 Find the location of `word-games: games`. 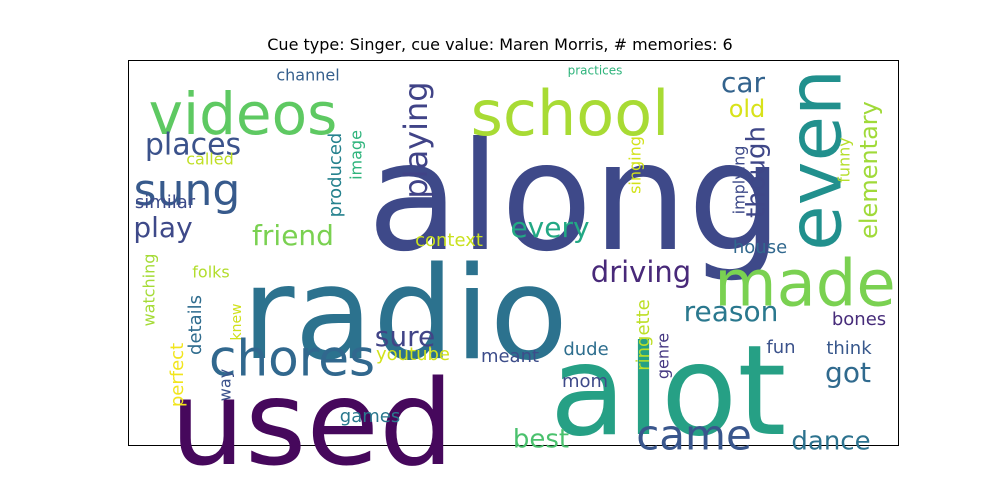

word-games: games is located at coordinates (370, 416).